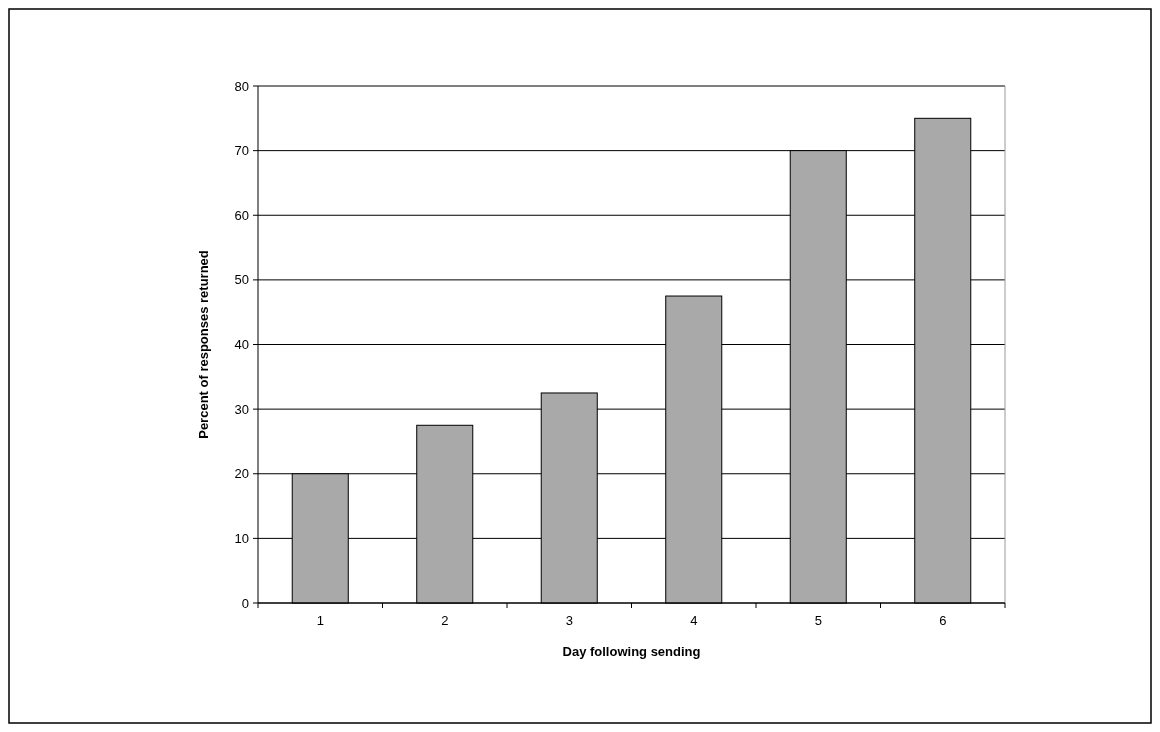 Image resolution: width=1160 pixels, height=732 pixels. I want to click on x-tick-label: 6, so click(943, 620).